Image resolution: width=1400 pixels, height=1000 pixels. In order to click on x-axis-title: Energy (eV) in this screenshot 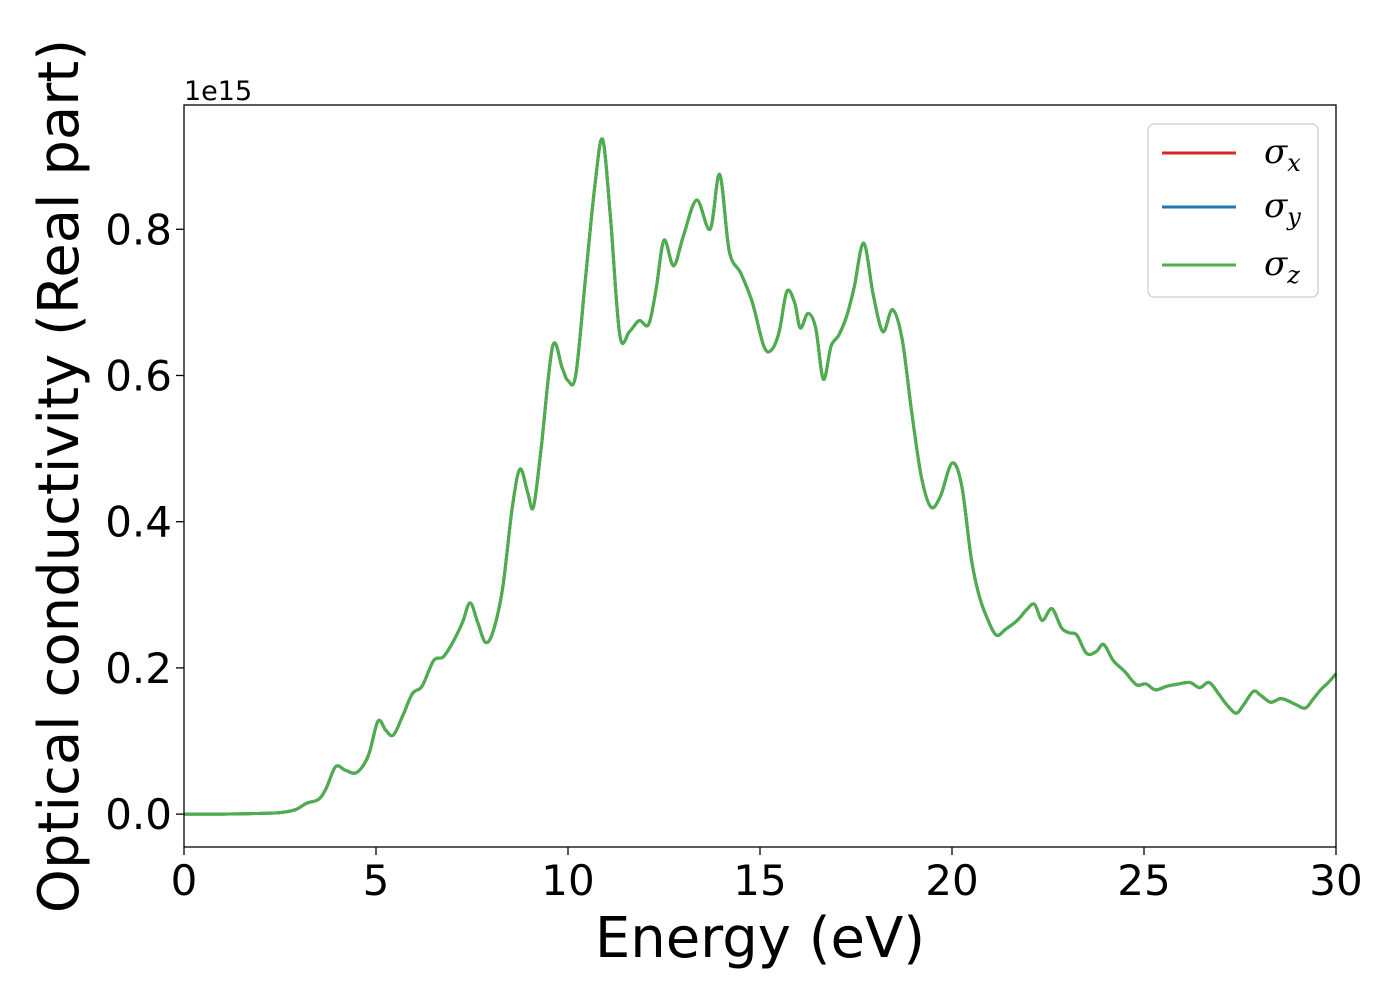, I will do `click(760, 938)`.